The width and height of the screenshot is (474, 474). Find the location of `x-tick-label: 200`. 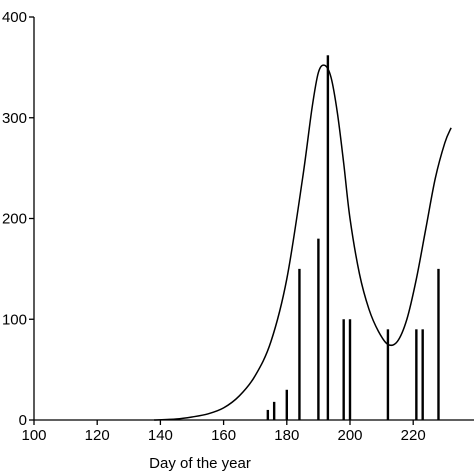

x-tick-label: 200 is located at coordinates (349, 435).